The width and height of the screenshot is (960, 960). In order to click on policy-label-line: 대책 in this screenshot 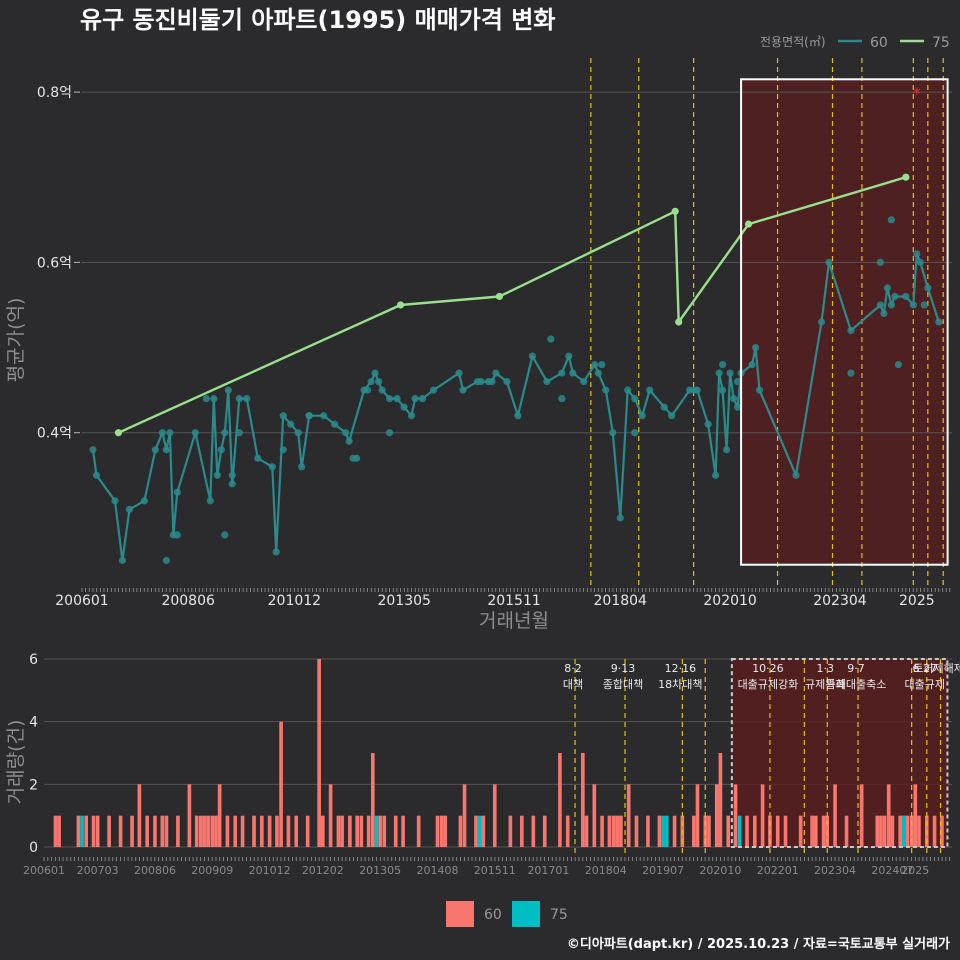, I will do `click(573, 684)`.